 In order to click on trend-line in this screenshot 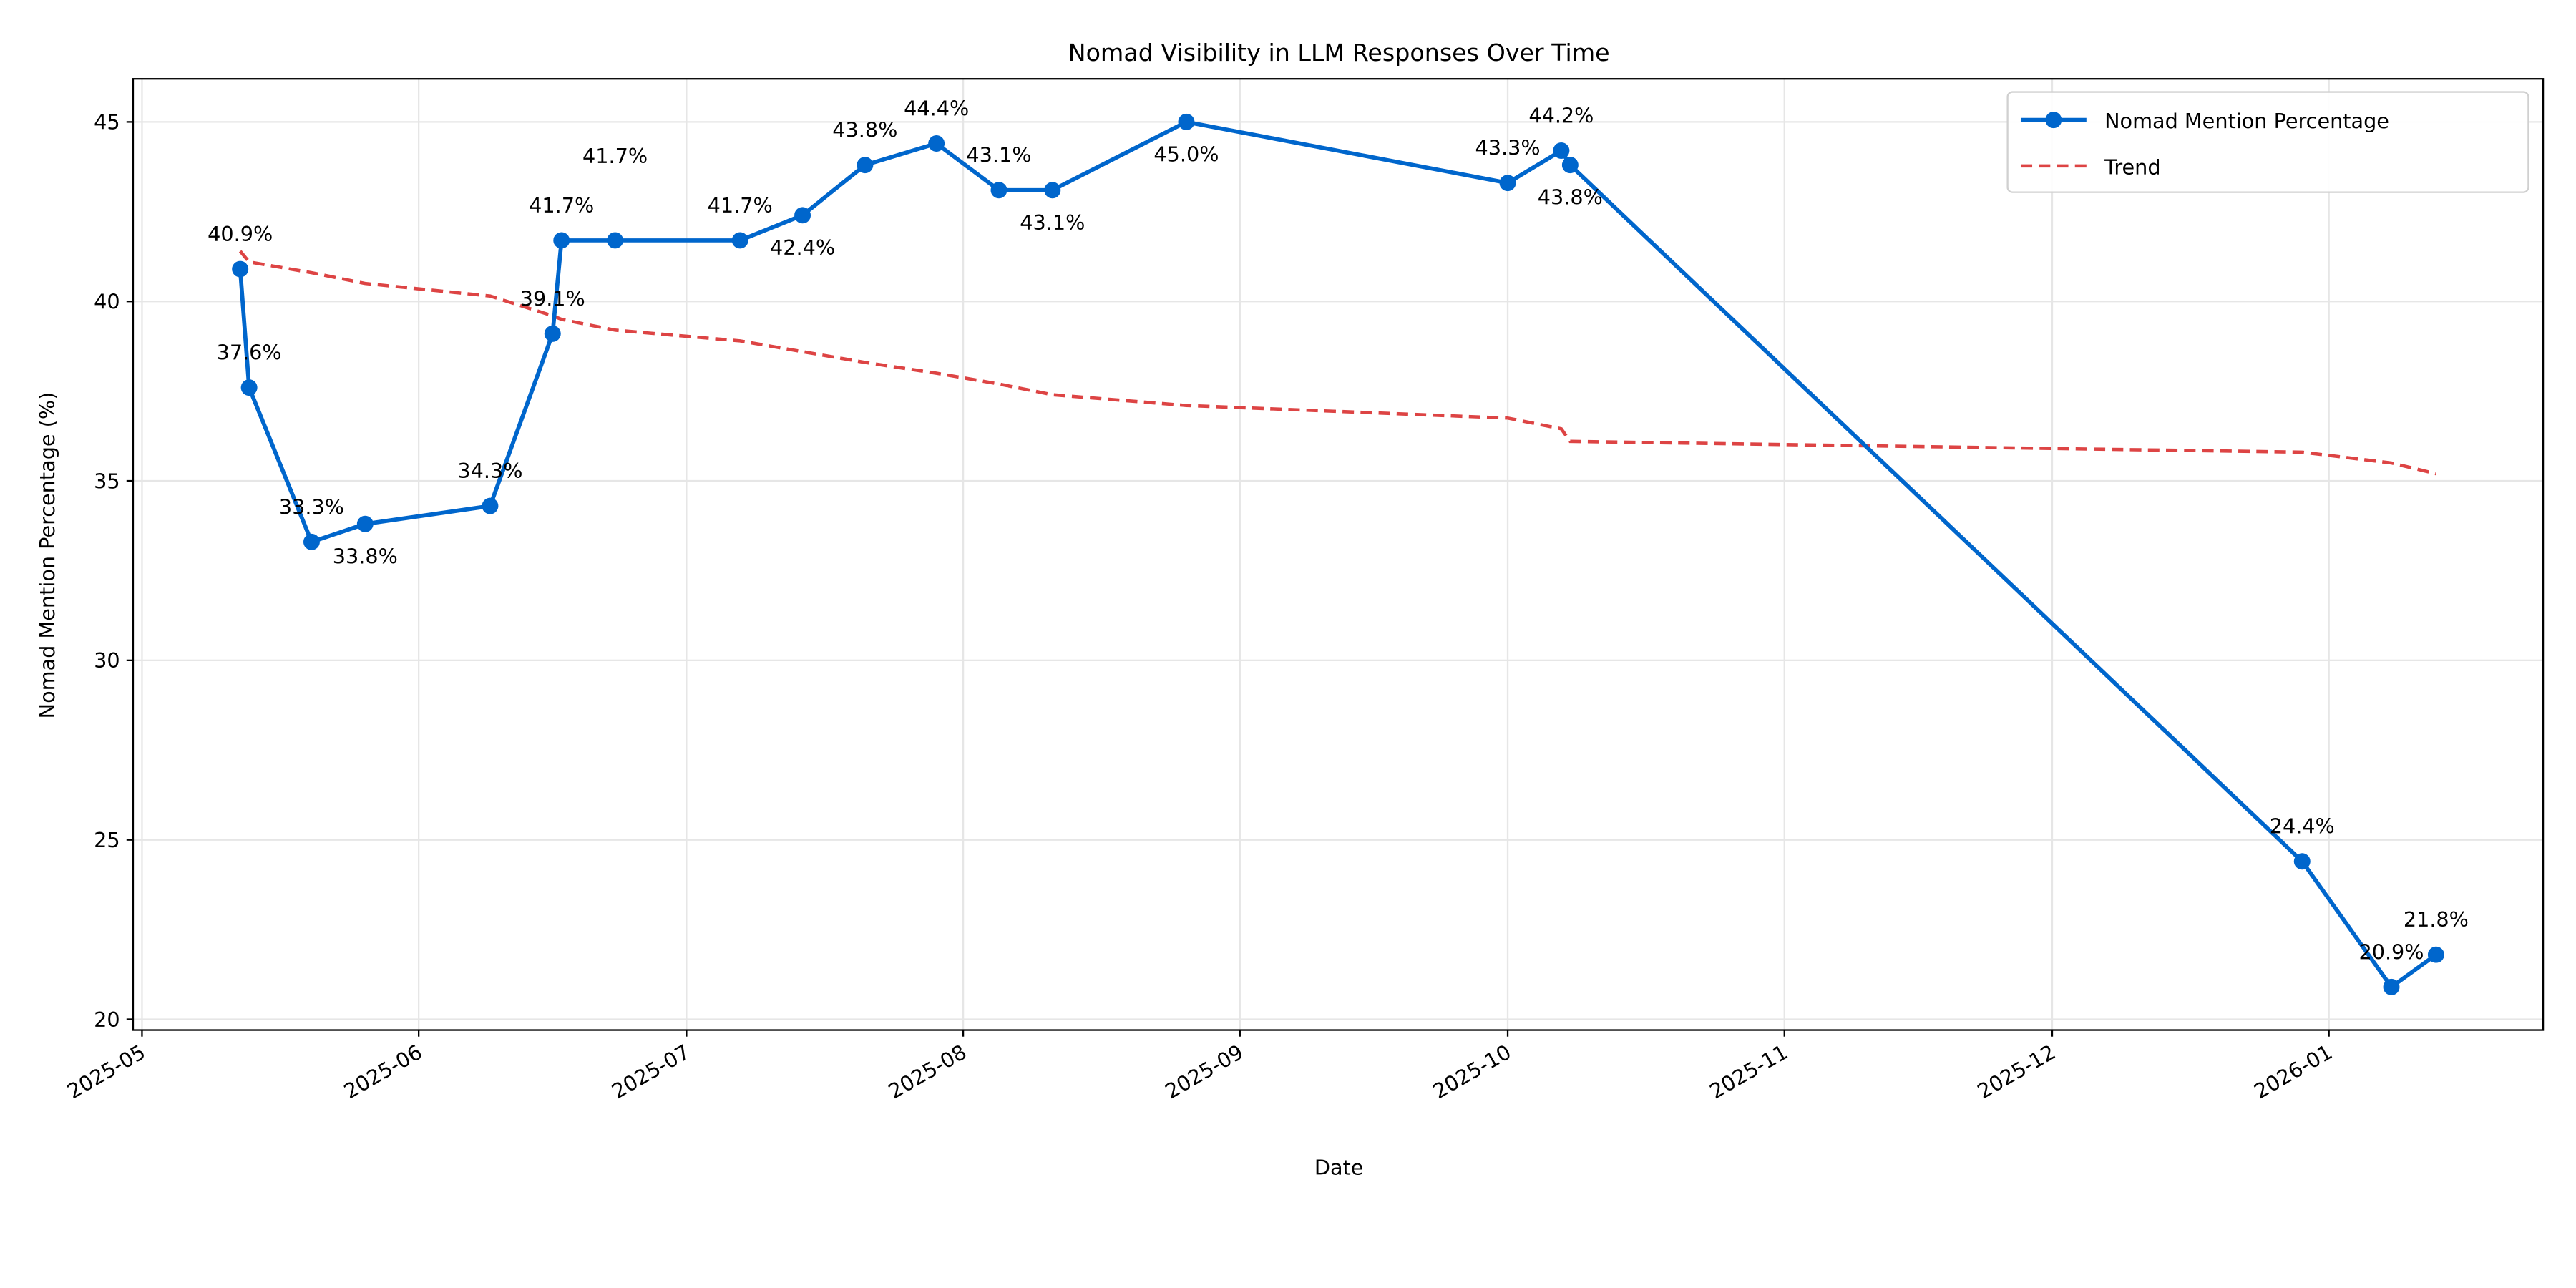, I will do `click(1337, 363)`.